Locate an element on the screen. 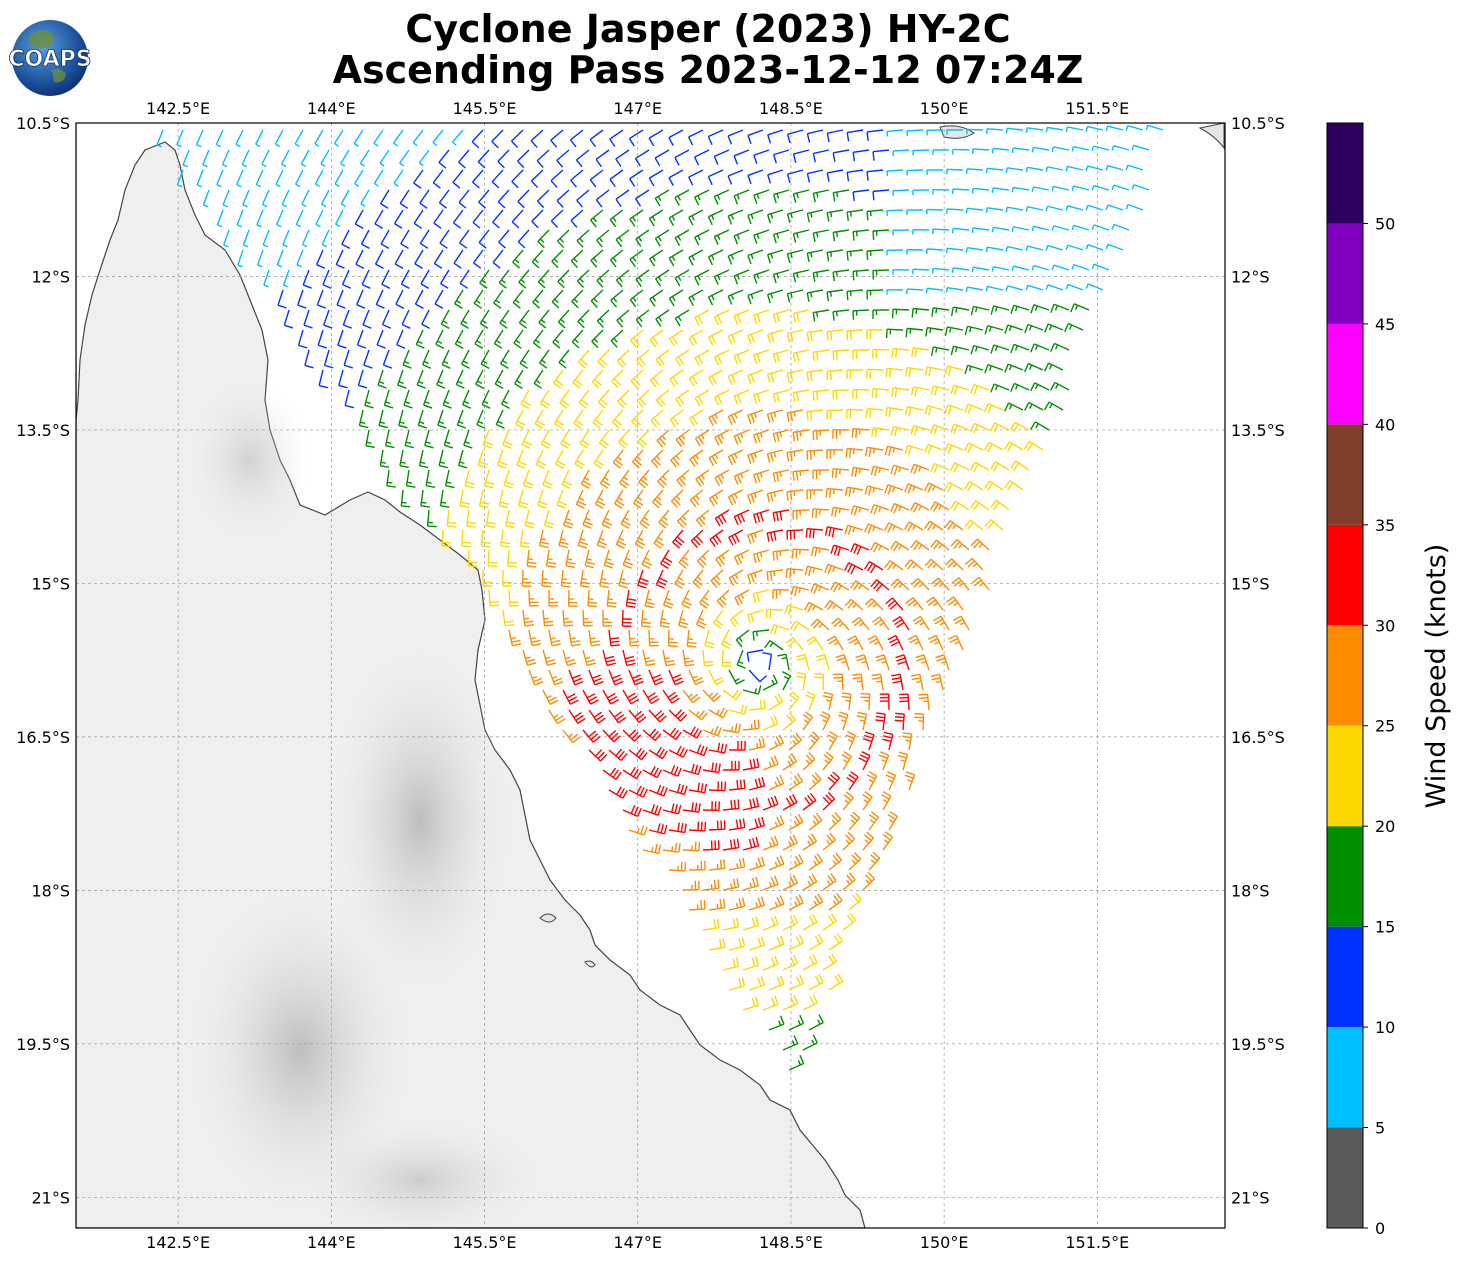 The width and height of the screenshot is (1463, 1264). colorbar-tick-label: 25 is located at coordinates (1385, 726).